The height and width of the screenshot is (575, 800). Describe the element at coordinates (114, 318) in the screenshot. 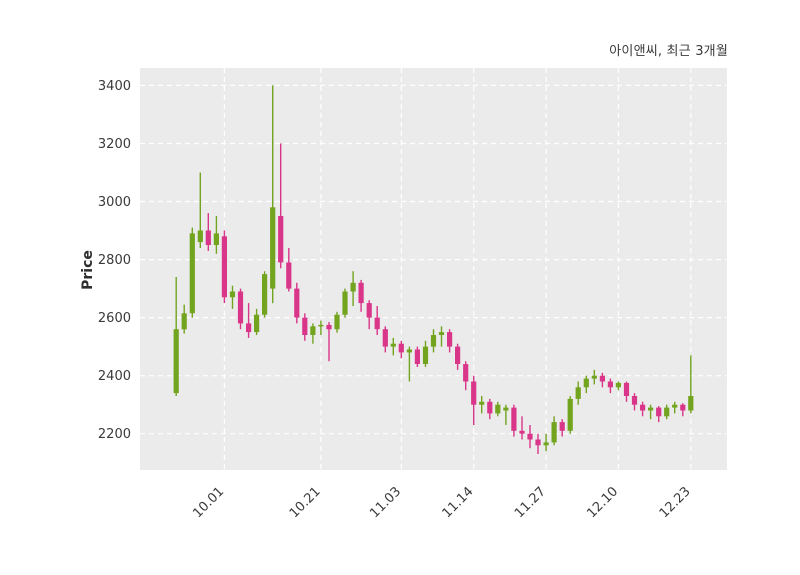

I see `y-tick-label: 2600` at that location.